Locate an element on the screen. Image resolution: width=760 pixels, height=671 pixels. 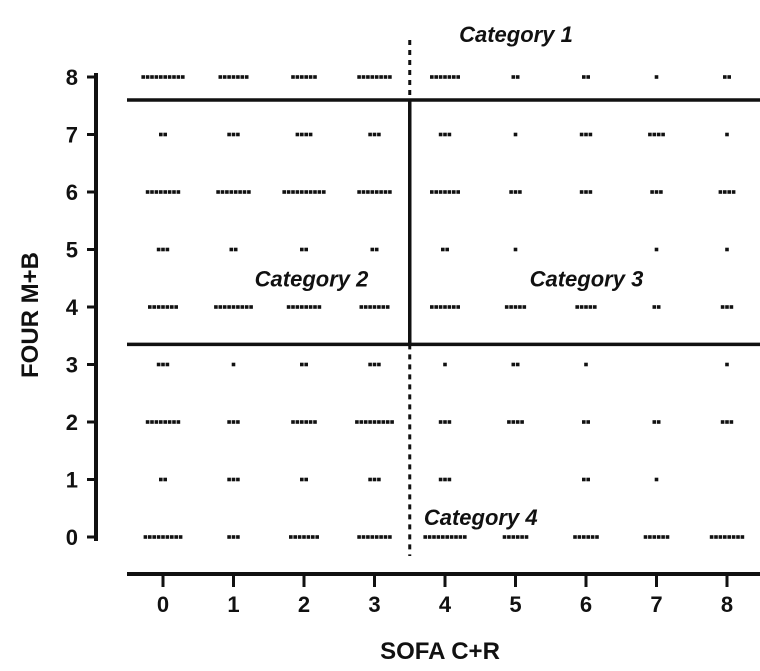
y-tick-label-4: 4 is located at coordinates (72, 307).